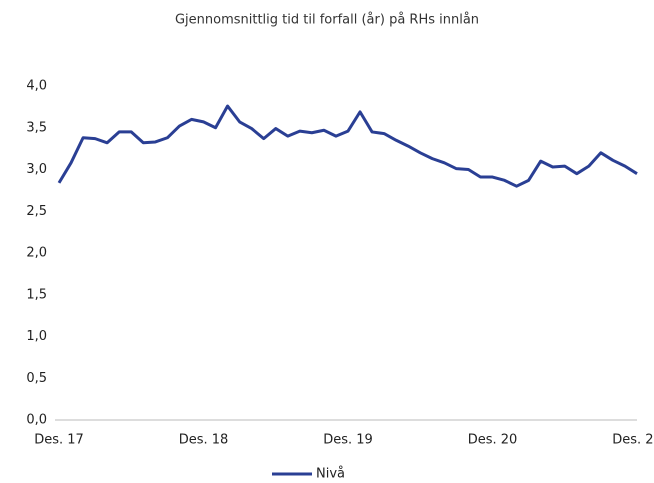 The width and height of the screenshot is (654, 483). I want to click on y-tick-label: 0,5, so click(36, 378).